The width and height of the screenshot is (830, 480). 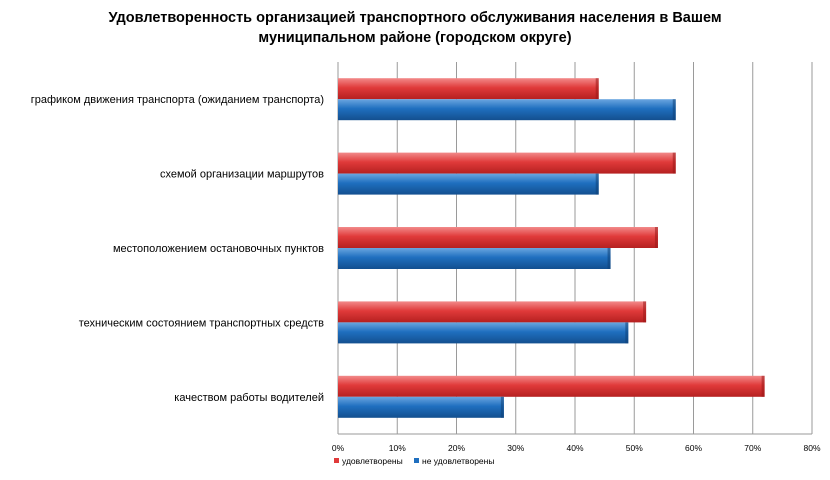 What do you see at coordinates (415, 38) in the screenshot?
I see `chart-title-line-2: муниципальном районе (городском округе)` at bounding box center [415, 38].